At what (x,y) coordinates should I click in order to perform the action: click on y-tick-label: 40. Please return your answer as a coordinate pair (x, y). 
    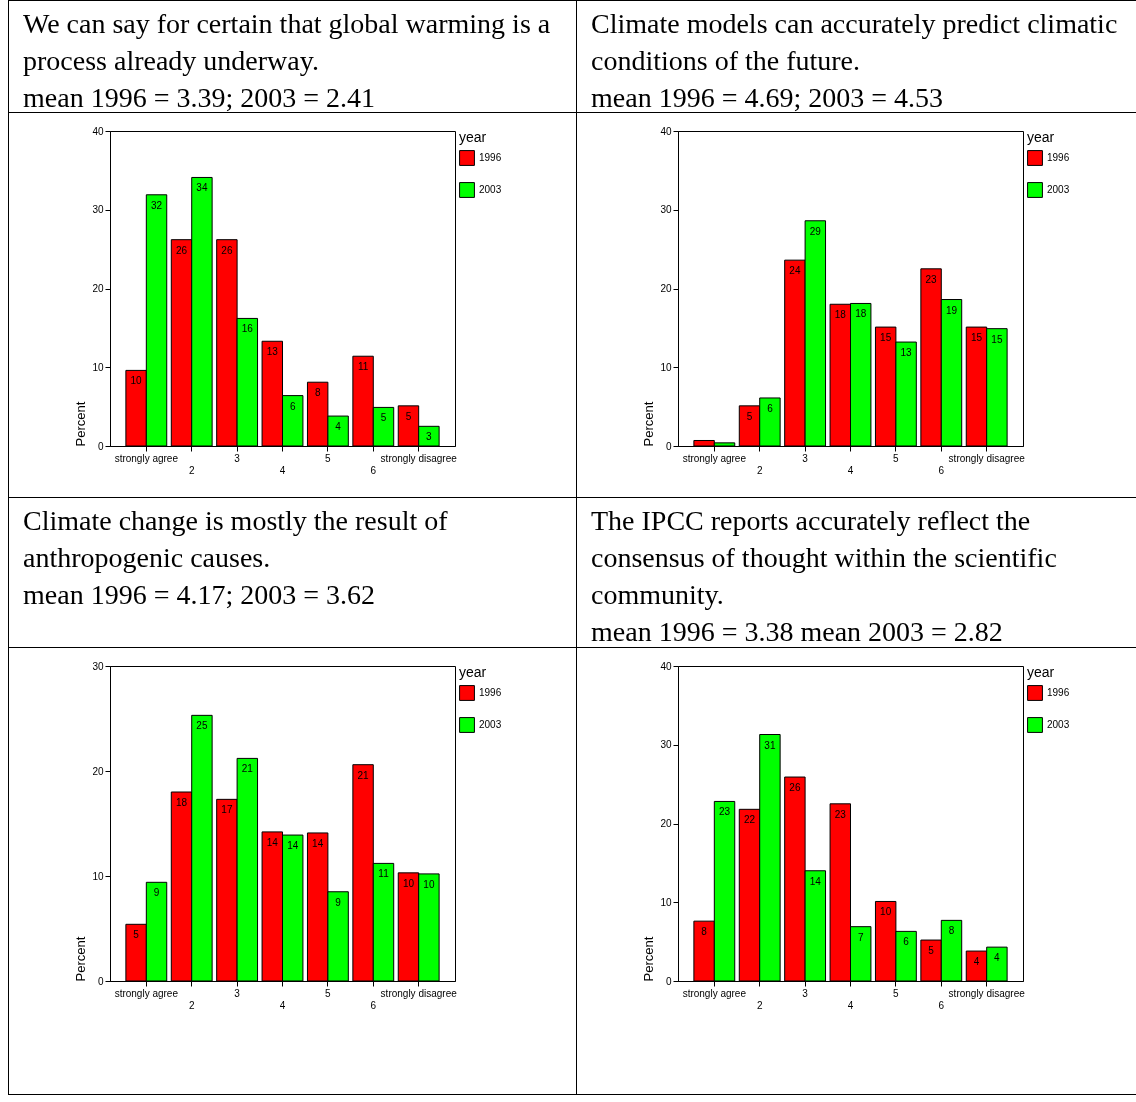
    Looking at the image, I should click on (98, 131).